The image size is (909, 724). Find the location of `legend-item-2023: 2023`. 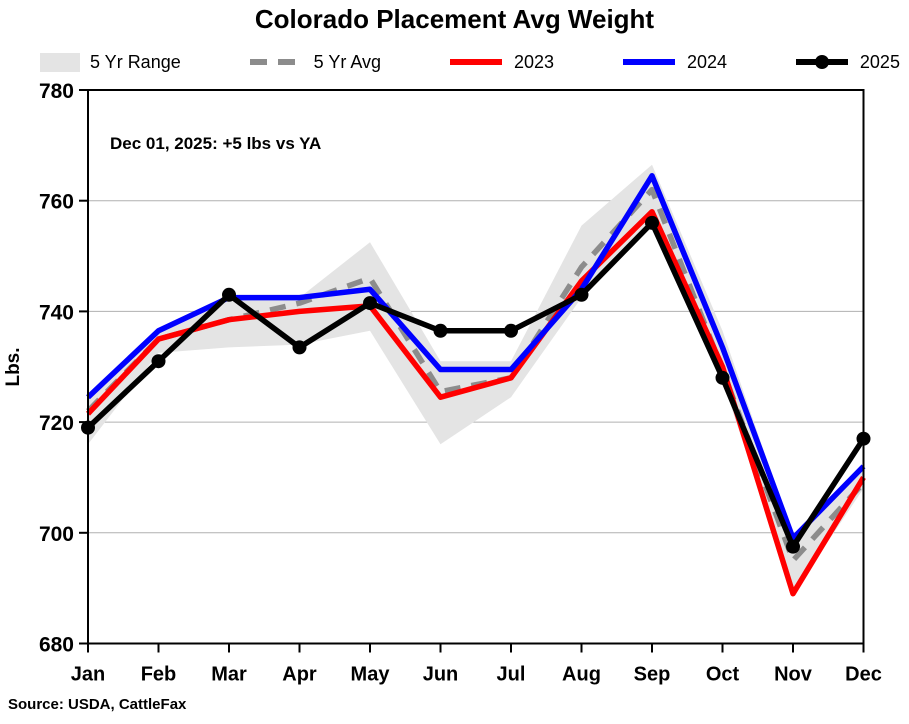

legend-item-2023: 2023 is located at coordinates (501, 62).